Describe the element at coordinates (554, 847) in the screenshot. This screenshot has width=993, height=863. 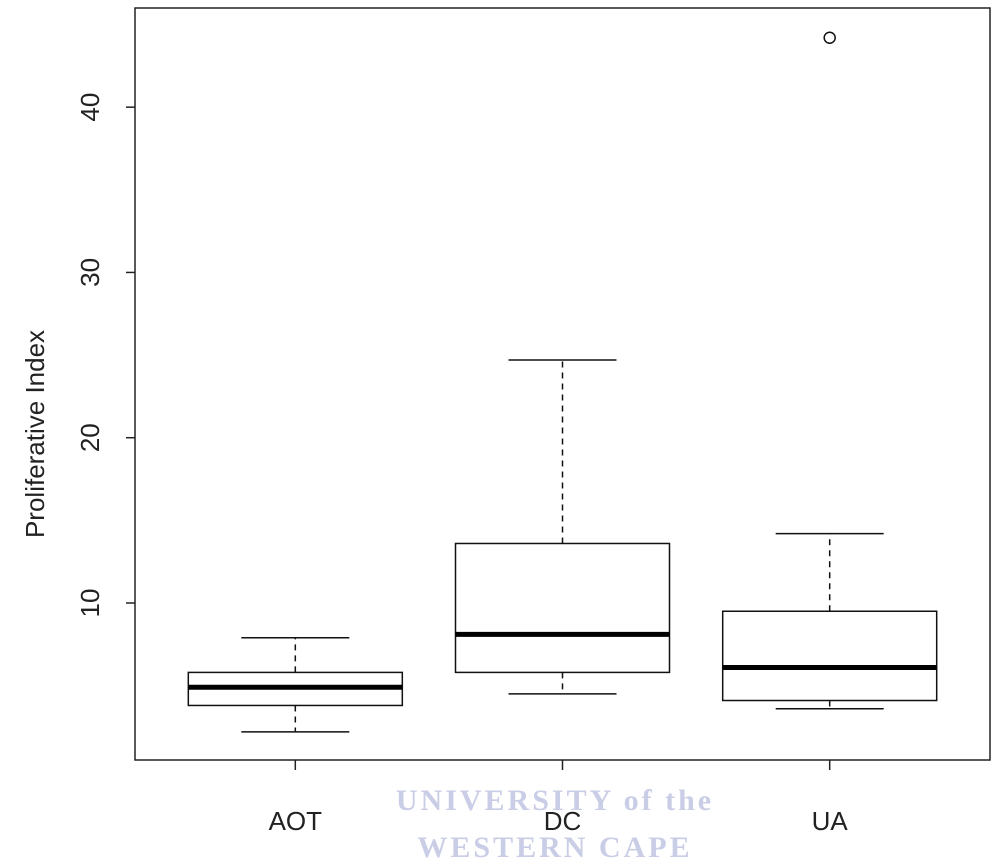
I see `watermark-line: WESTERN CAPE` at that location.